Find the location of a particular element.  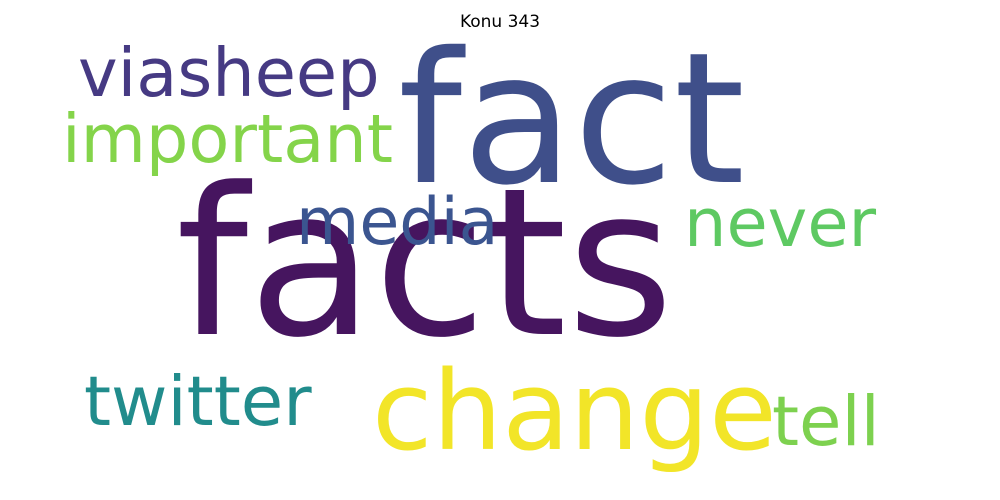

chart-title: Konu 343 is located at coordinates (500, 22).